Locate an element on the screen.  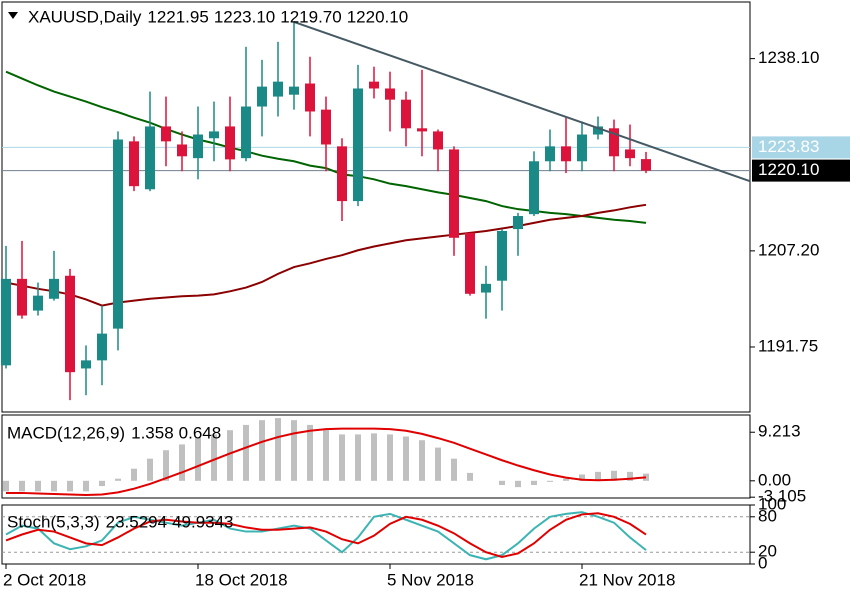
y-tick-label: 0 is located at coordinates (762, 562).